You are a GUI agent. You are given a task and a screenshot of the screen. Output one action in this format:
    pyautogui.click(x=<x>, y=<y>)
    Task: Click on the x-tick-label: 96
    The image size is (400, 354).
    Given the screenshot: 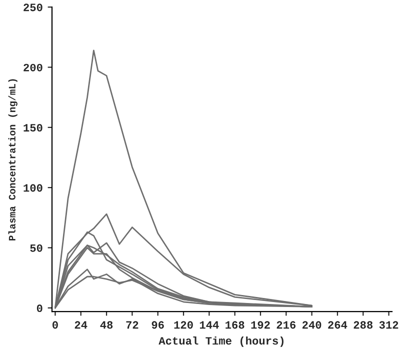 What is the action you would take?
    pyautogui.click(x=158, y=325)
    